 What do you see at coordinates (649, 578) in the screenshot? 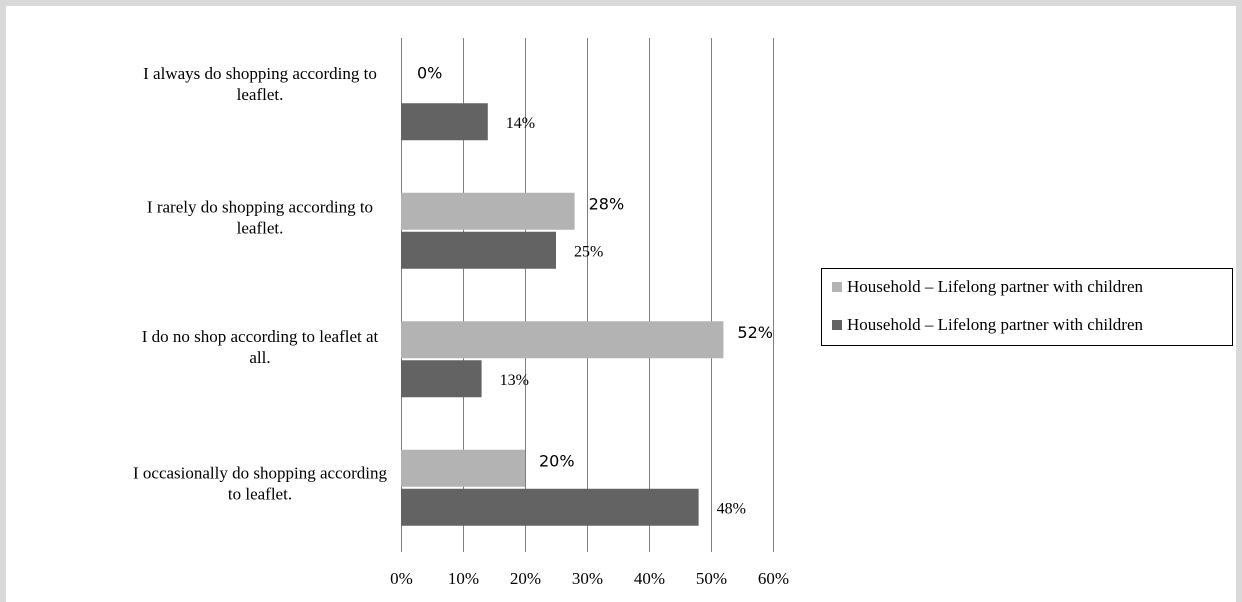
I see `x-tick-label: 40%` at bounding box center [649, 578].